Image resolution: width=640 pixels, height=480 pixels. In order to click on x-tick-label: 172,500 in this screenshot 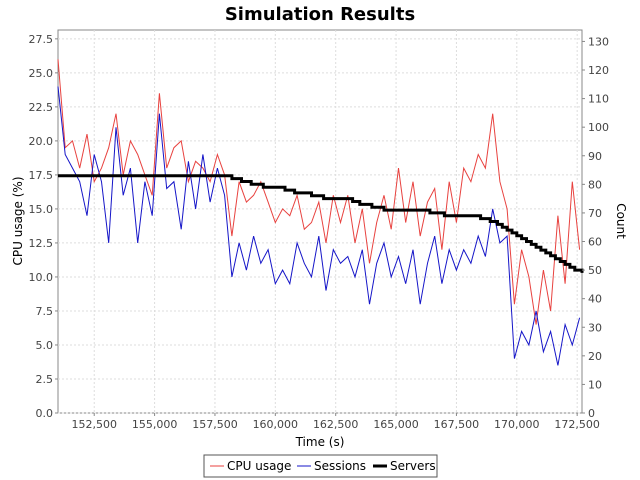, I will do `click(577, 424)`.